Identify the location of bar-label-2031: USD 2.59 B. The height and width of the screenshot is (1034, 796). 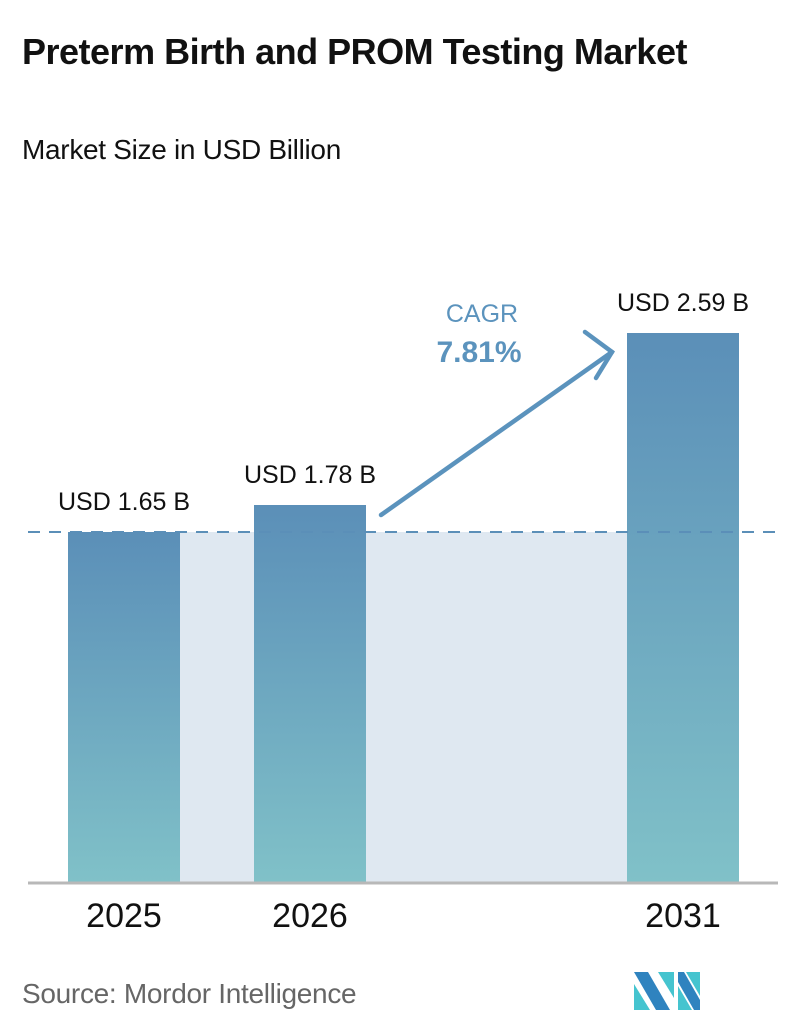
(683, 303).